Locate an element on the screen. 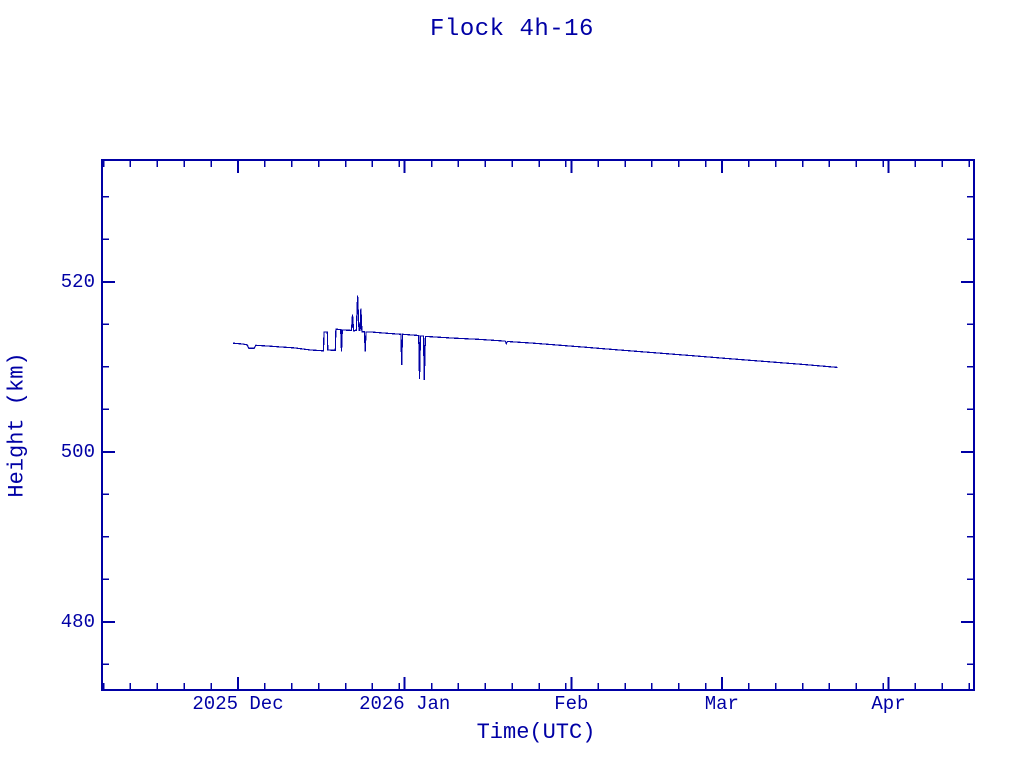  x-tick-label: Apr is located at coordinates (888, 704).